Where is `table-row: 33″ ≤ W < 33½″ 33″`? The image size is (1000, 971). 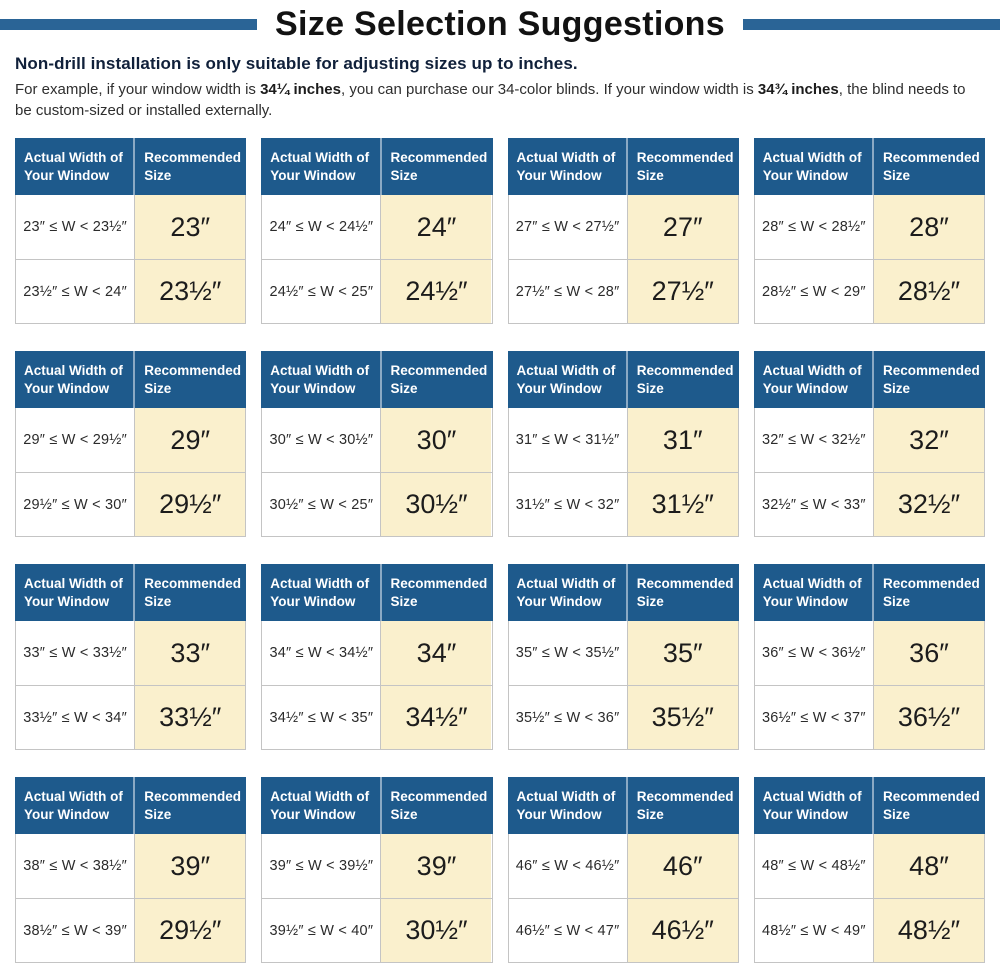 table-row: 33″ ≤ W < 33½″ 33″ is located at coordinates (131, 653).